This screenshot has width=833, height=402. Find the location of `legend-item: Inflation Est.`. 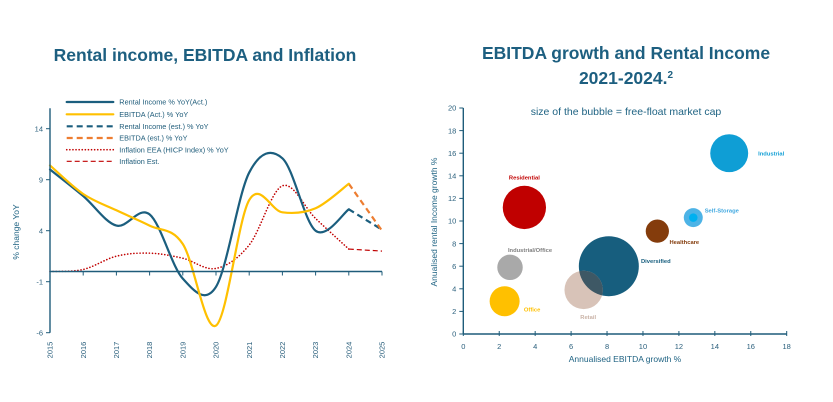

legend-item: Inflation Est. is located at coordinates (112, 161).